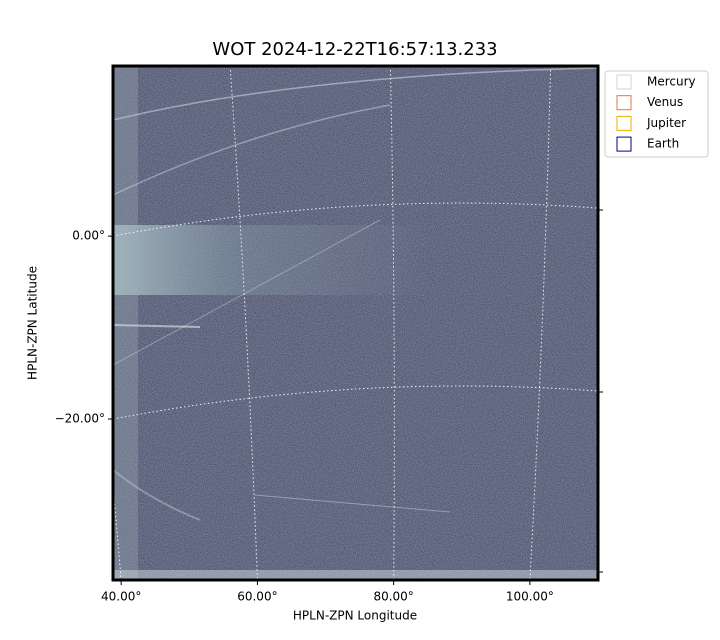  What do you see at coordinates (257, 597) in the screenshot?
I see `x-tick-label: 60.00°` at bounding box center [257, 597].